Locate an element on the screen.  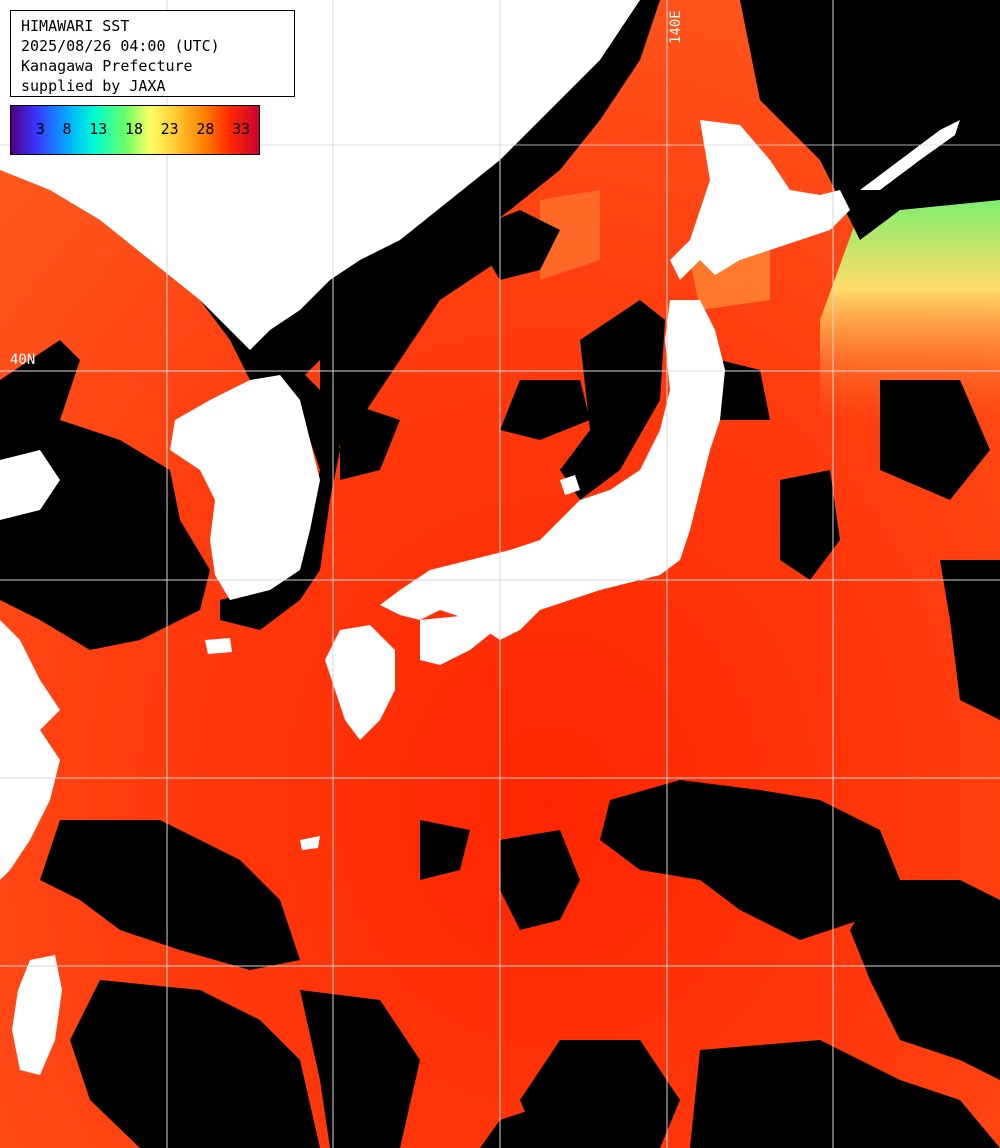
light-water-north is located at coordinates (570, 235).